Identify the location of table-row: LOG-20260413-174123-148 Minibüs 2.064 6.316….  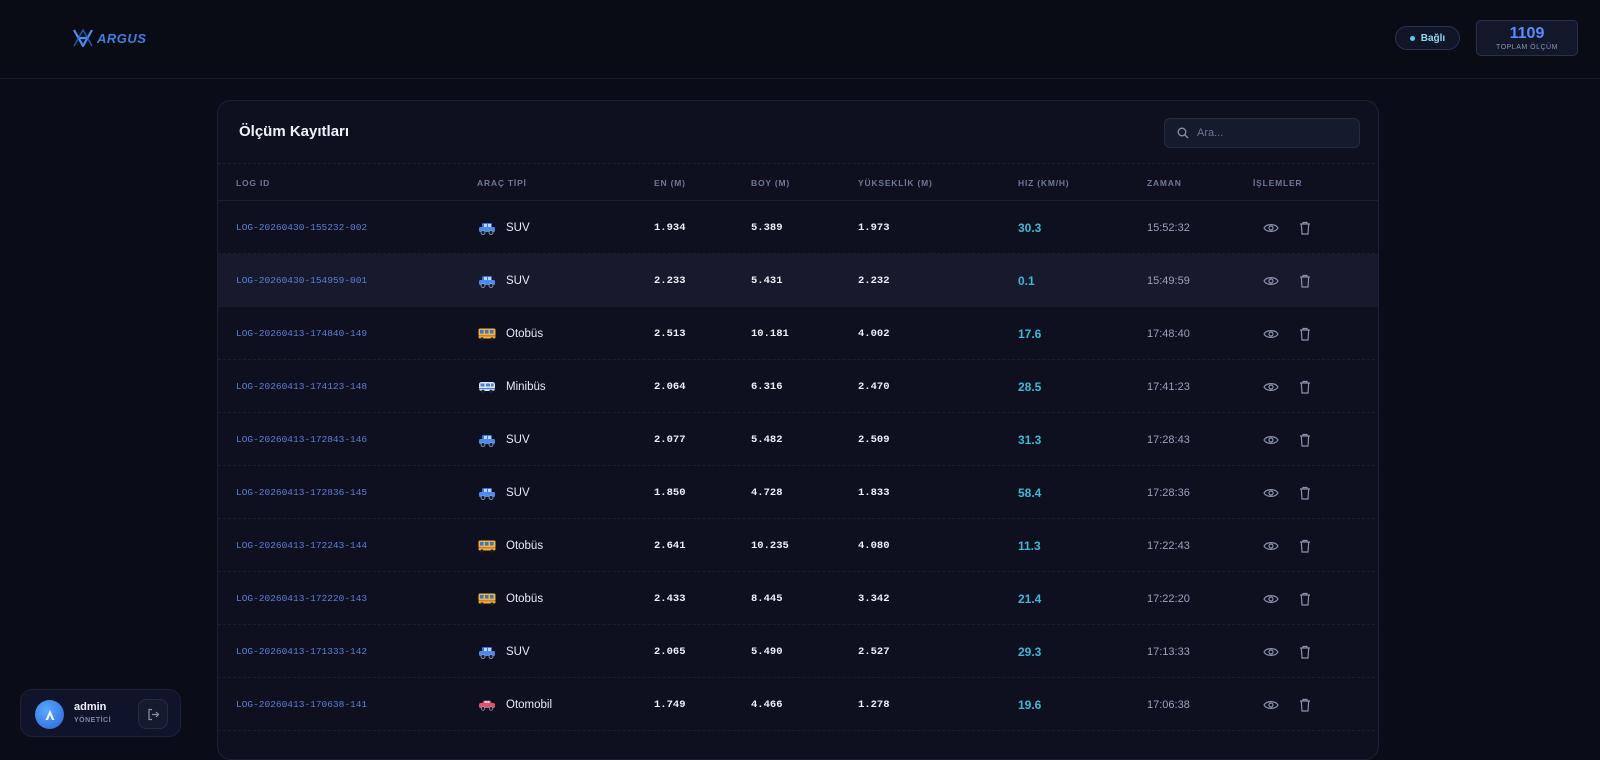
(798, 386).